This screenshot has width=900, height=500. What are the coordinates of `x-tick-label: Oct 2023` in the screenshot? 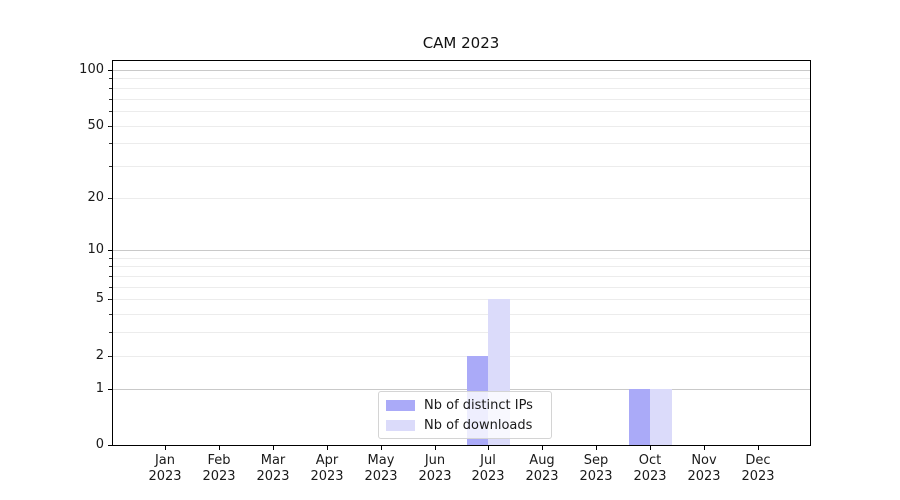 It's located at (650, 468).